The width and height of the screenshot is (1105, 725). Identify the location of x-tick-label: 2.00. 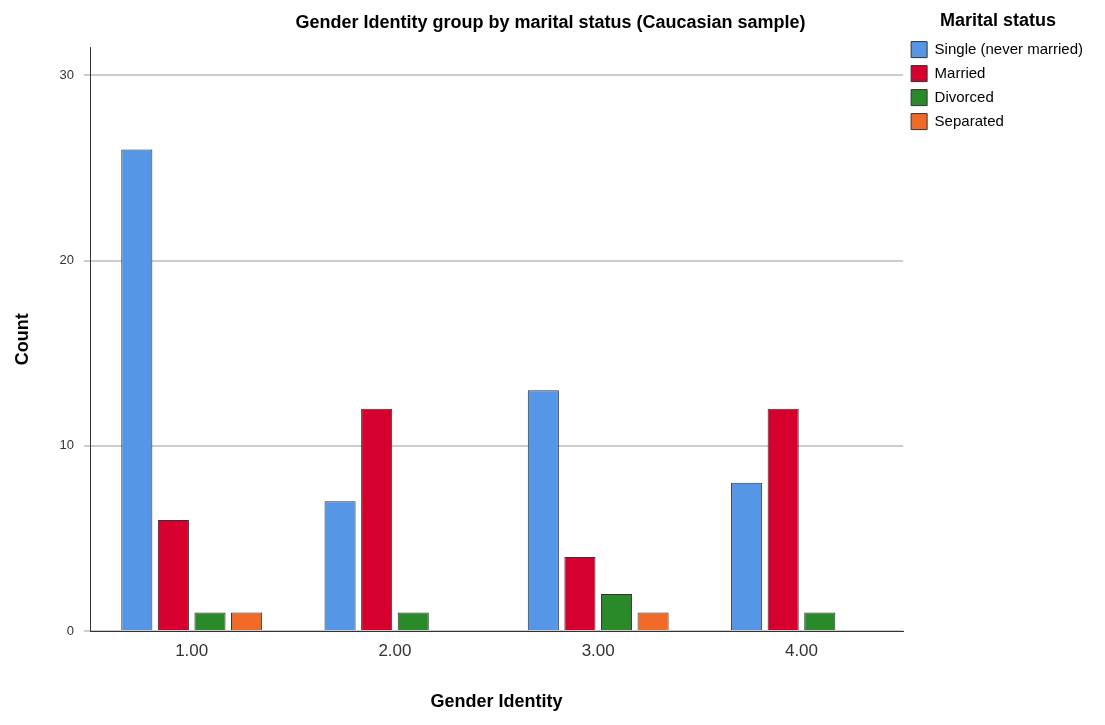
(395, 650).